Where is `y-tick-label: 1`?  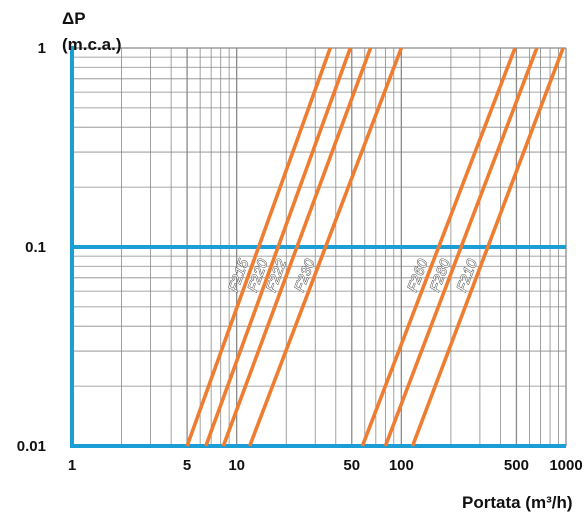
y-tick-label: 1 is located at coordinates (42, 48).